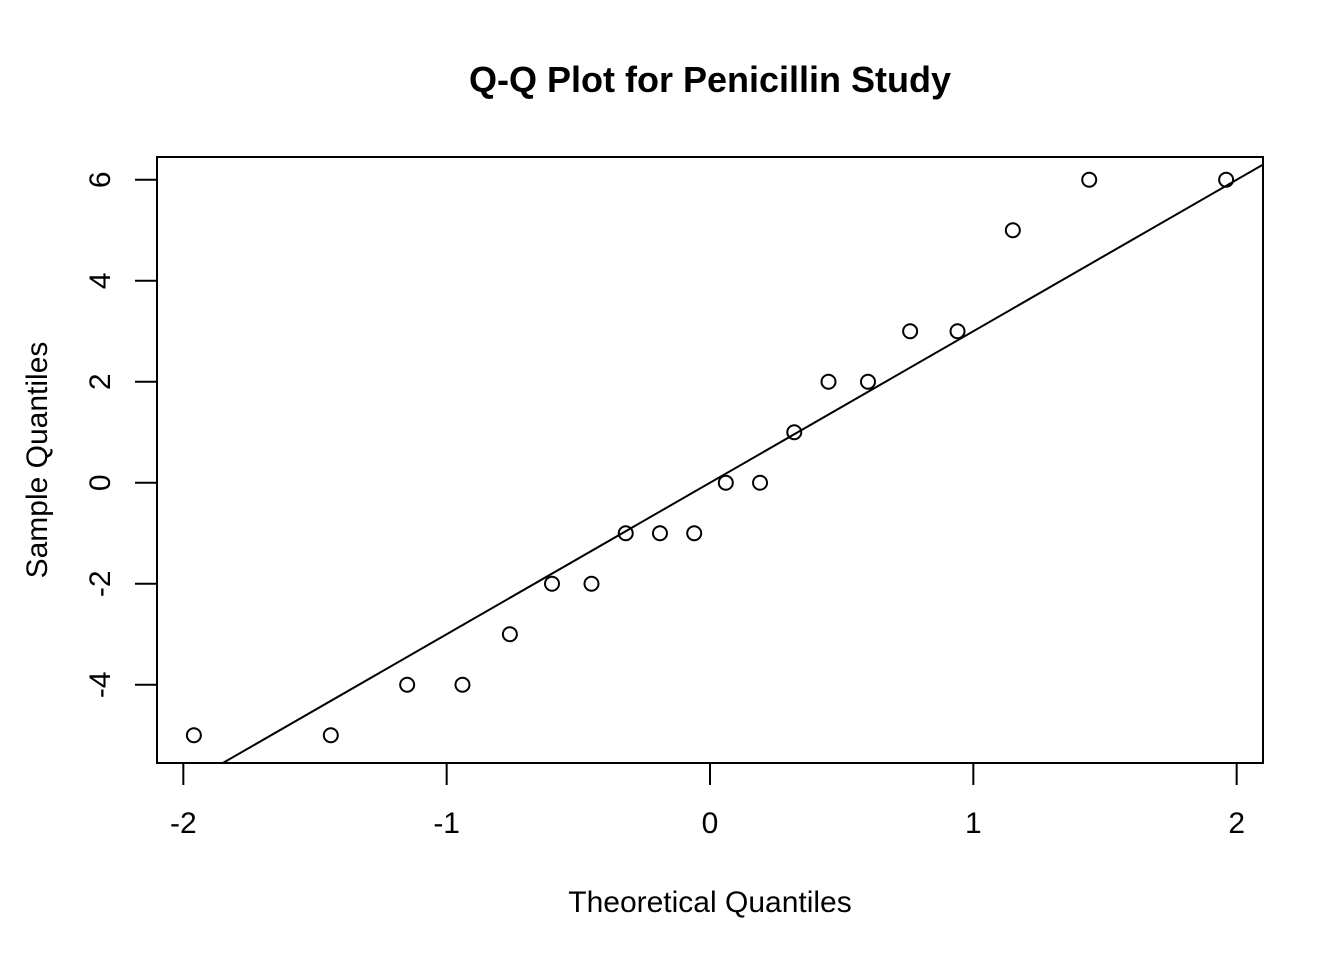  I want to click on x-axis-label: Theoretical Quantiles, so click(709, 902).